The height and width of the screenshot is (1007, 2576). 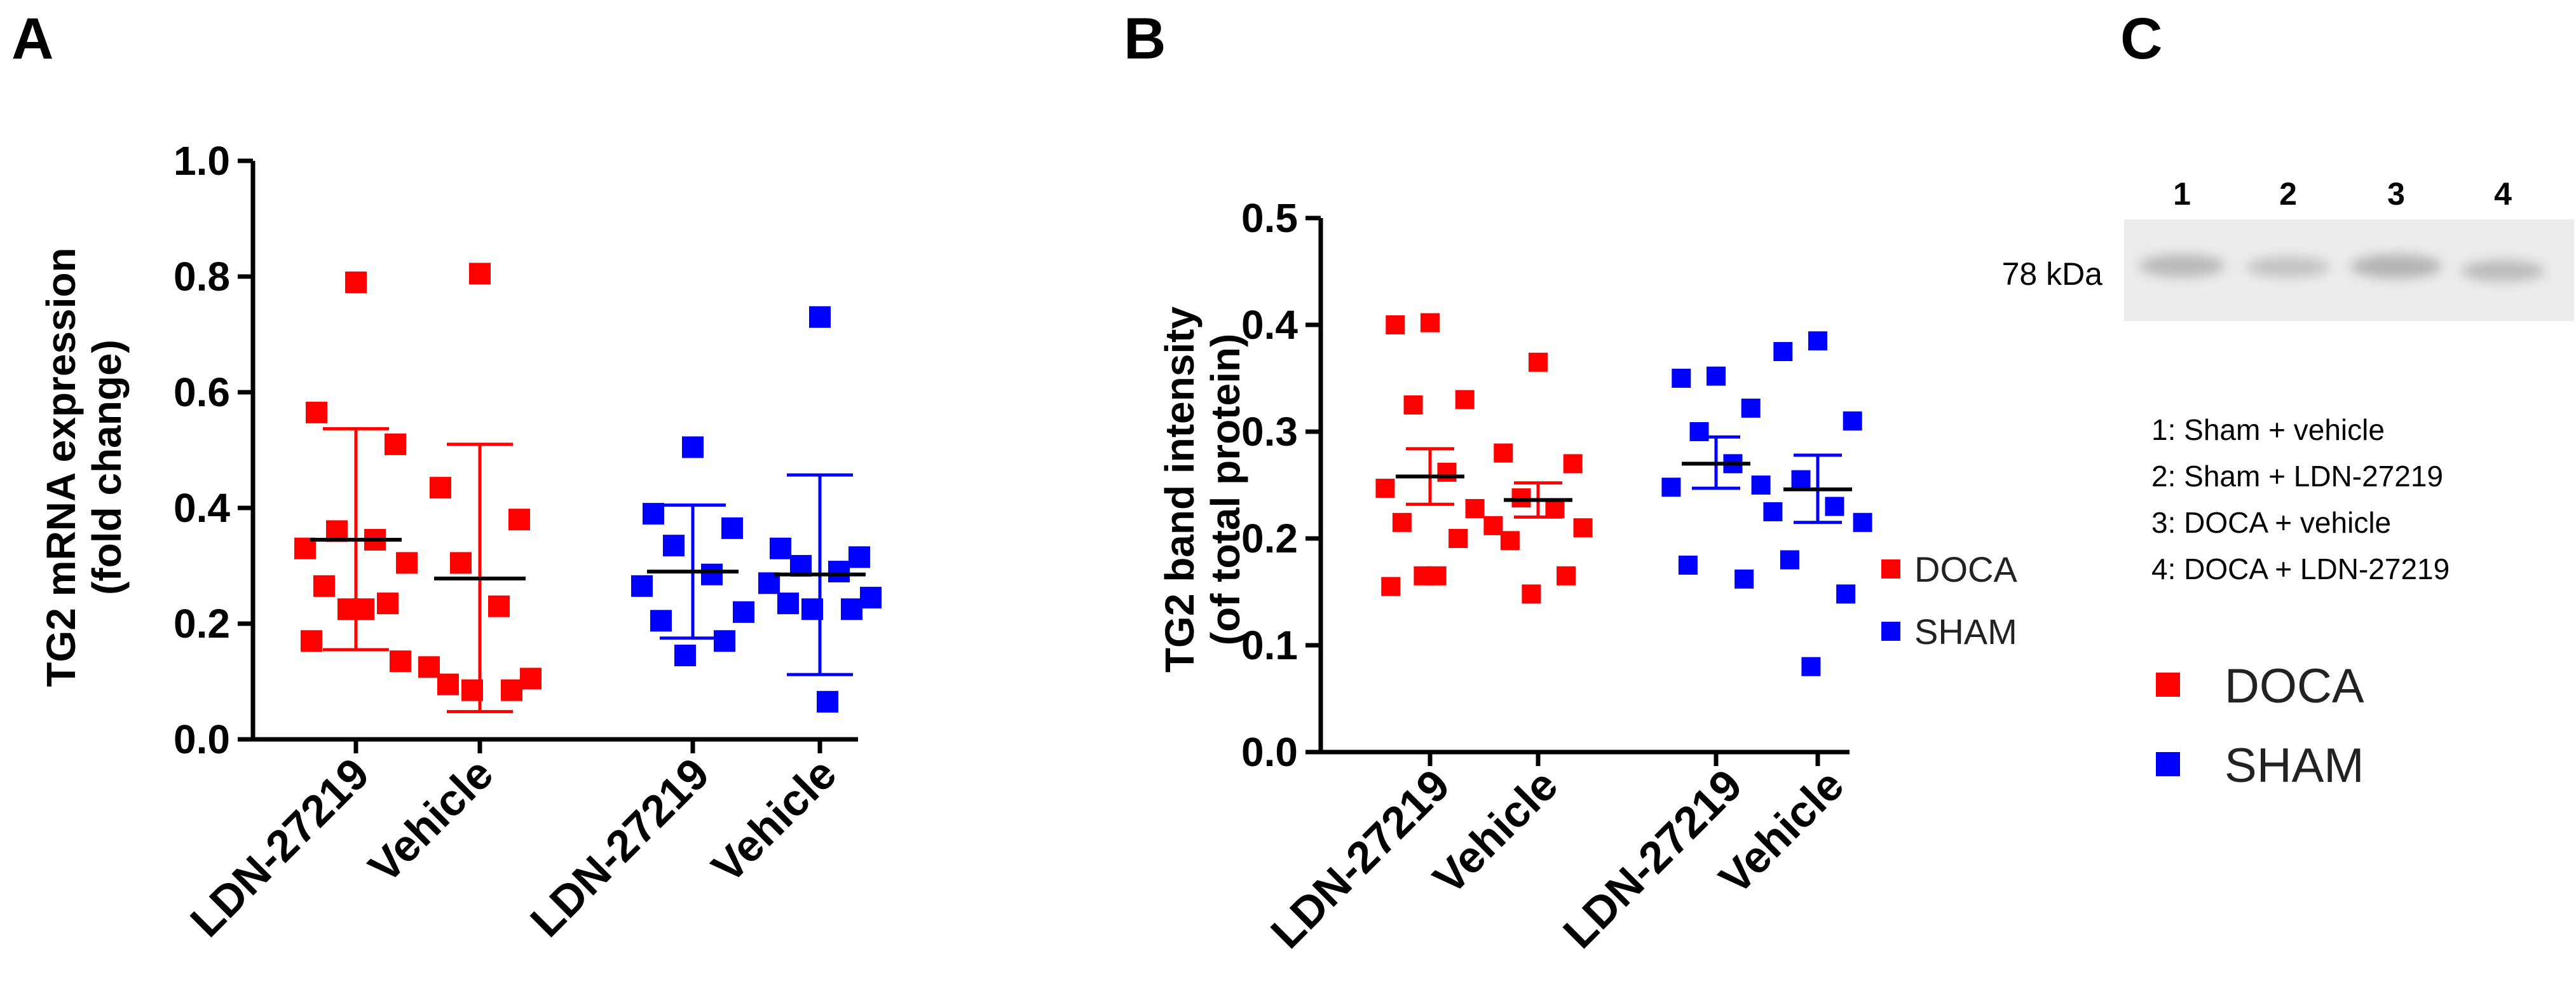 What do you see at coordinates (1269, 218) in the screenshot?
I see `y-tick-label-b: 0.5` at bounding box center [1269, 218].